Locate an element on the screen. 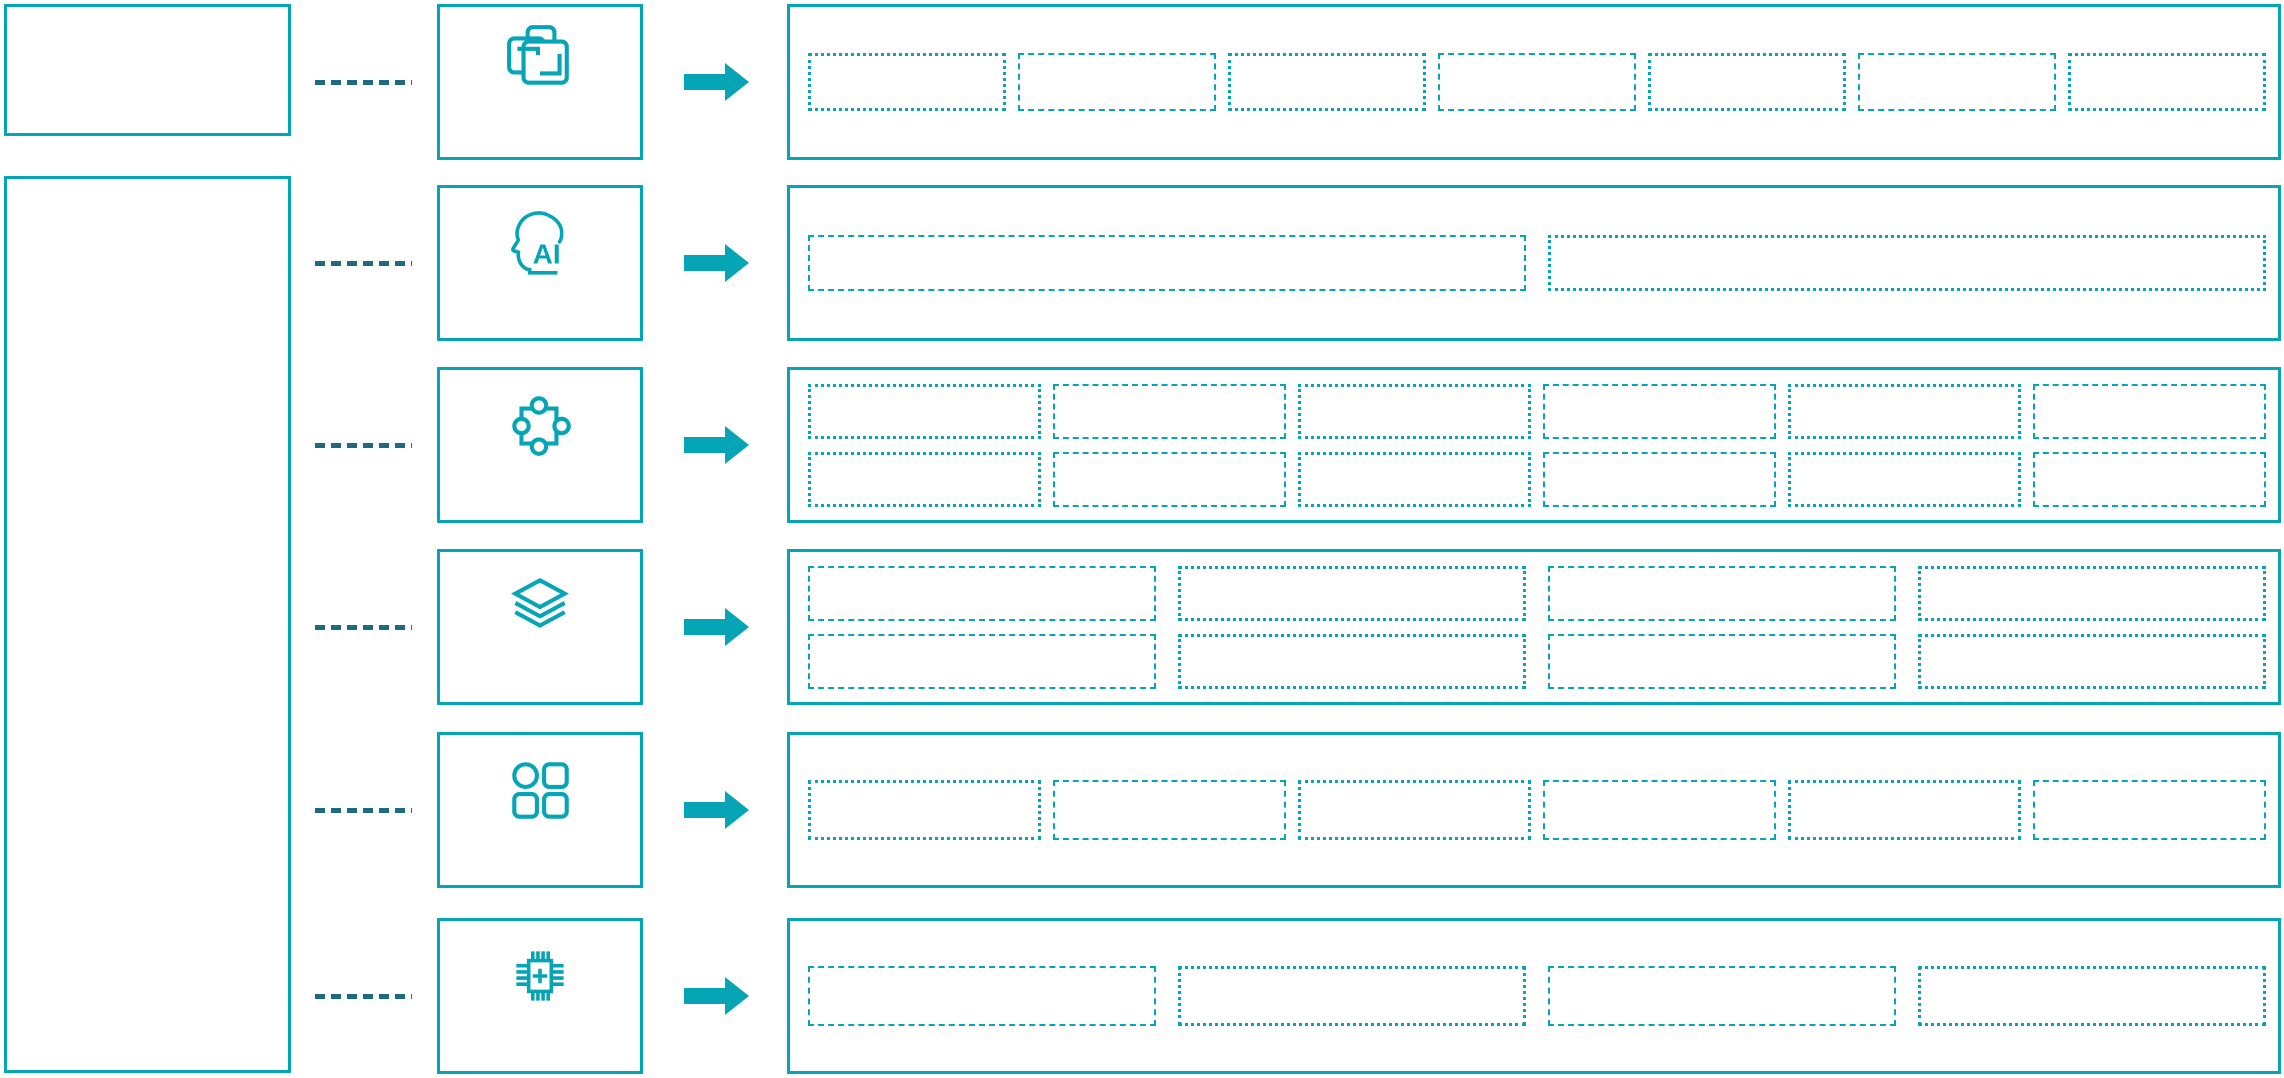 The height and width of the screenshot is (1078, 2284). icon-box-puzzle is located at coordinates (540, 445).